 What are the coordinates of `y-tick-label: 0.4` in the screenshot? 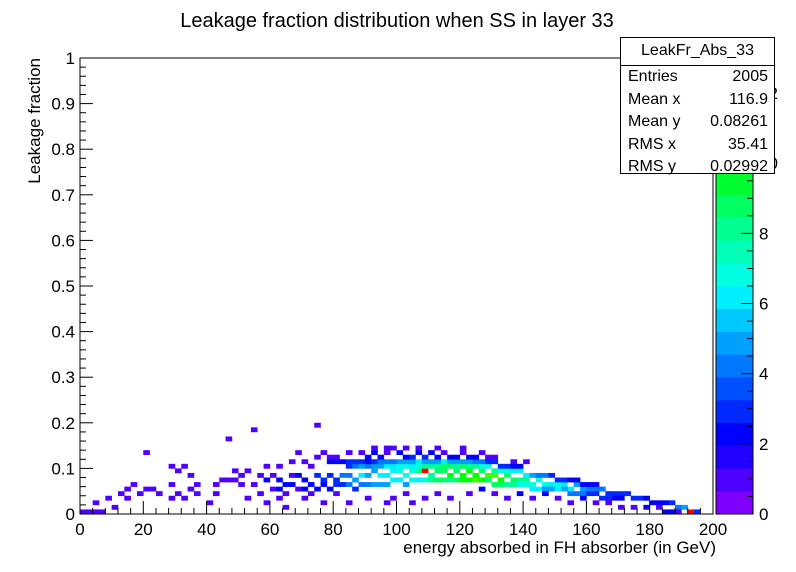 It's located at (63, 332).